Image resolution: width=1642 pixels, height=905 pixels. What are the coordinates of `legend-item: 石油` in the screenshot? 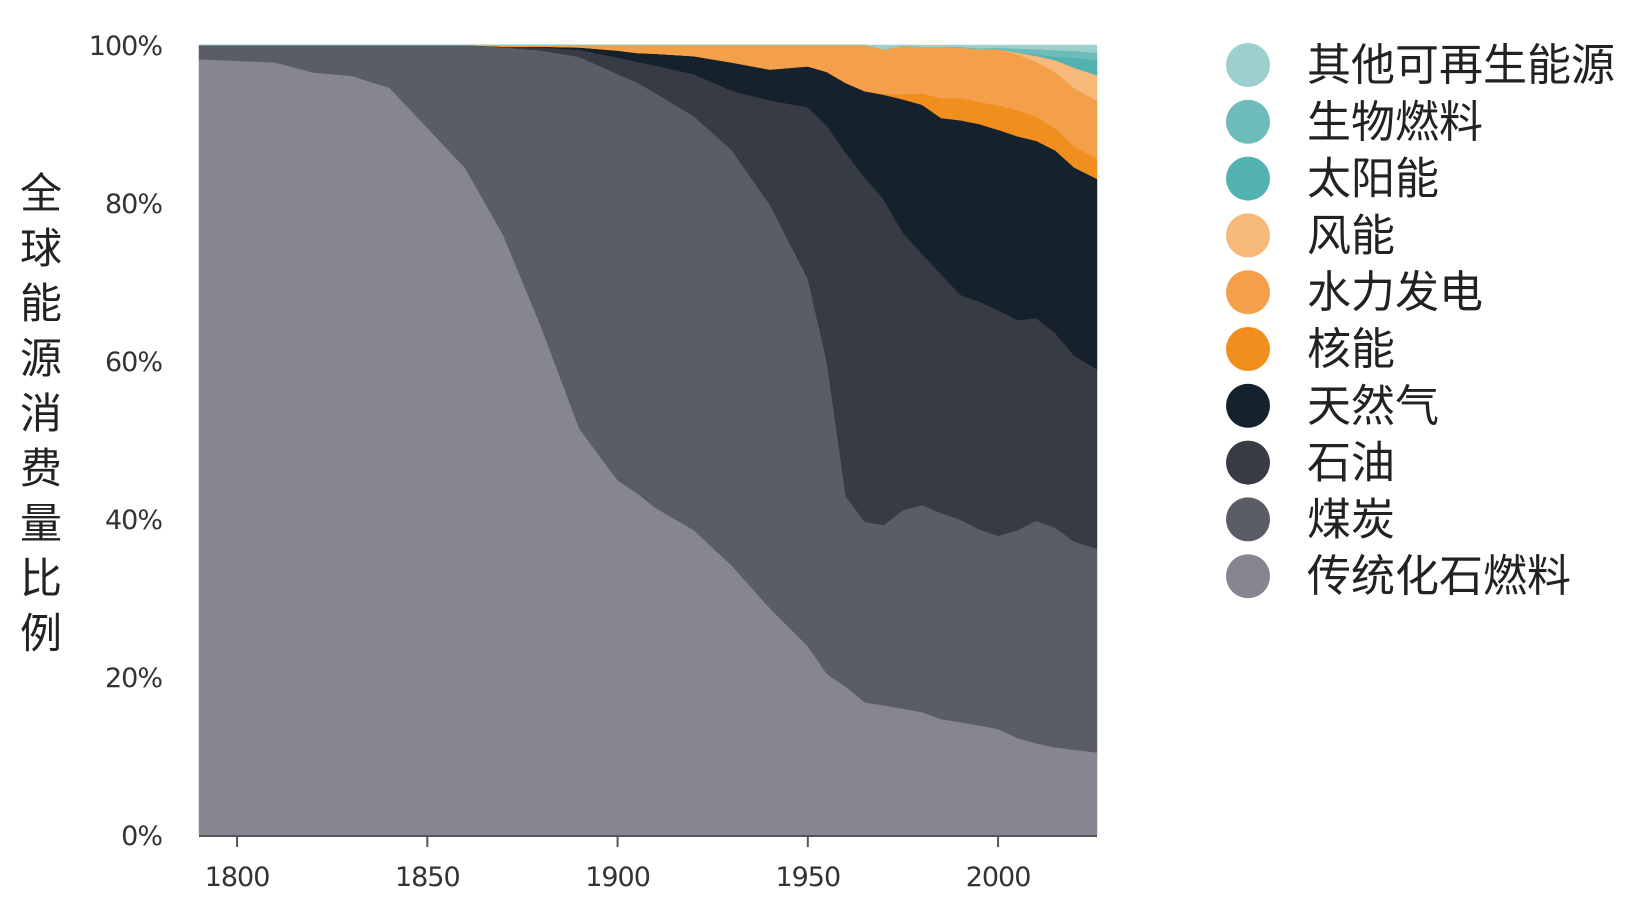 It's located at (1310, 463).